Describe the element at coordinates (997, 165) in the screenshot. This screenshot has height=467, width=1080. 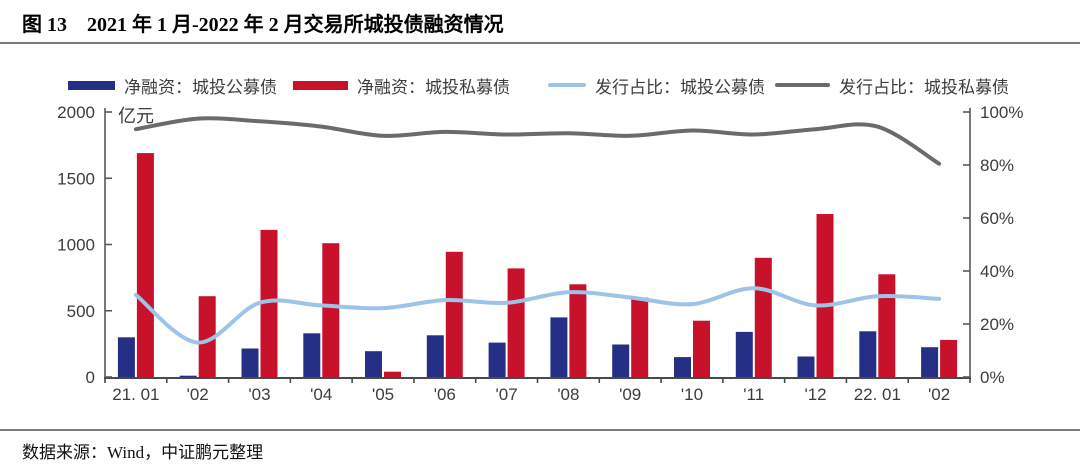
I see `right-axis-tick-label: 80%` at that location.